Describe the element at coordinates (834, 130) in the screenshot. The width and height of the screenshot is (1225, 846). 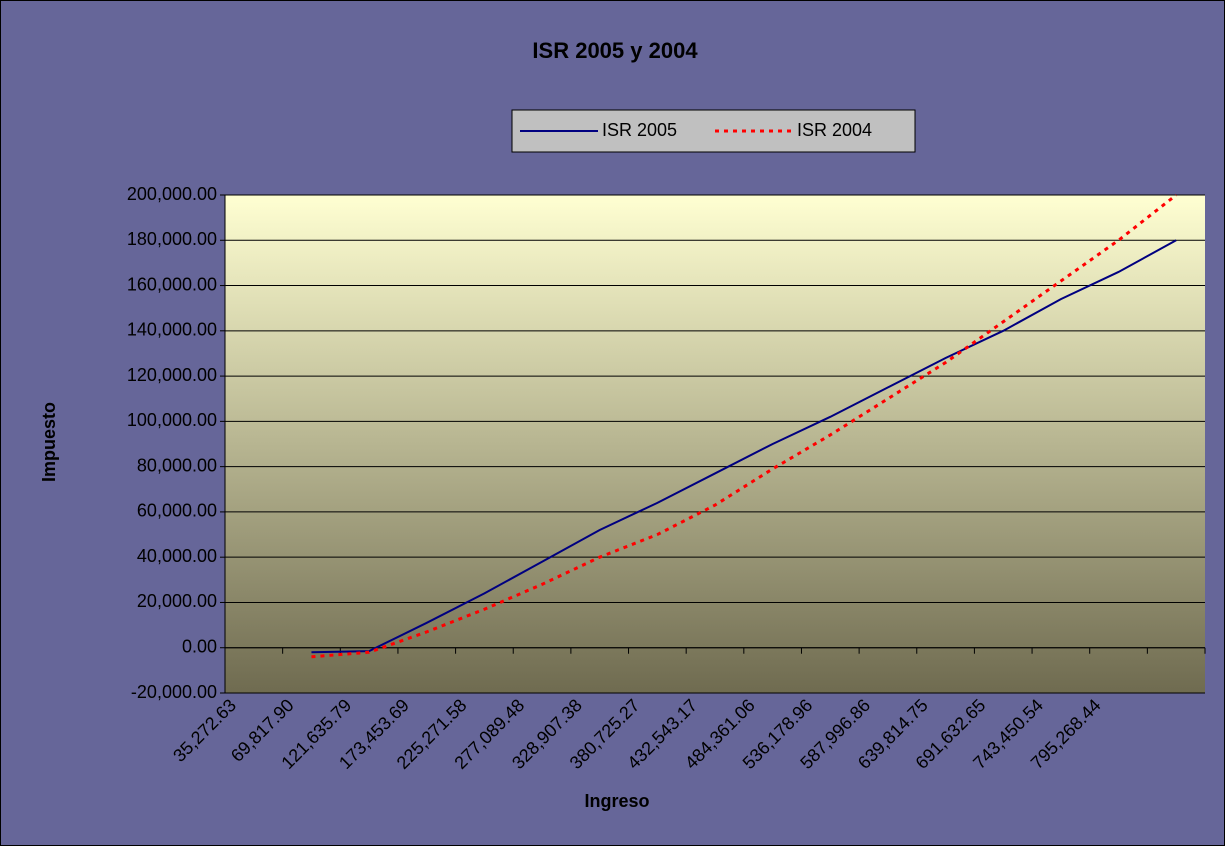
I see `legend-label: ISR 2004` at that location.